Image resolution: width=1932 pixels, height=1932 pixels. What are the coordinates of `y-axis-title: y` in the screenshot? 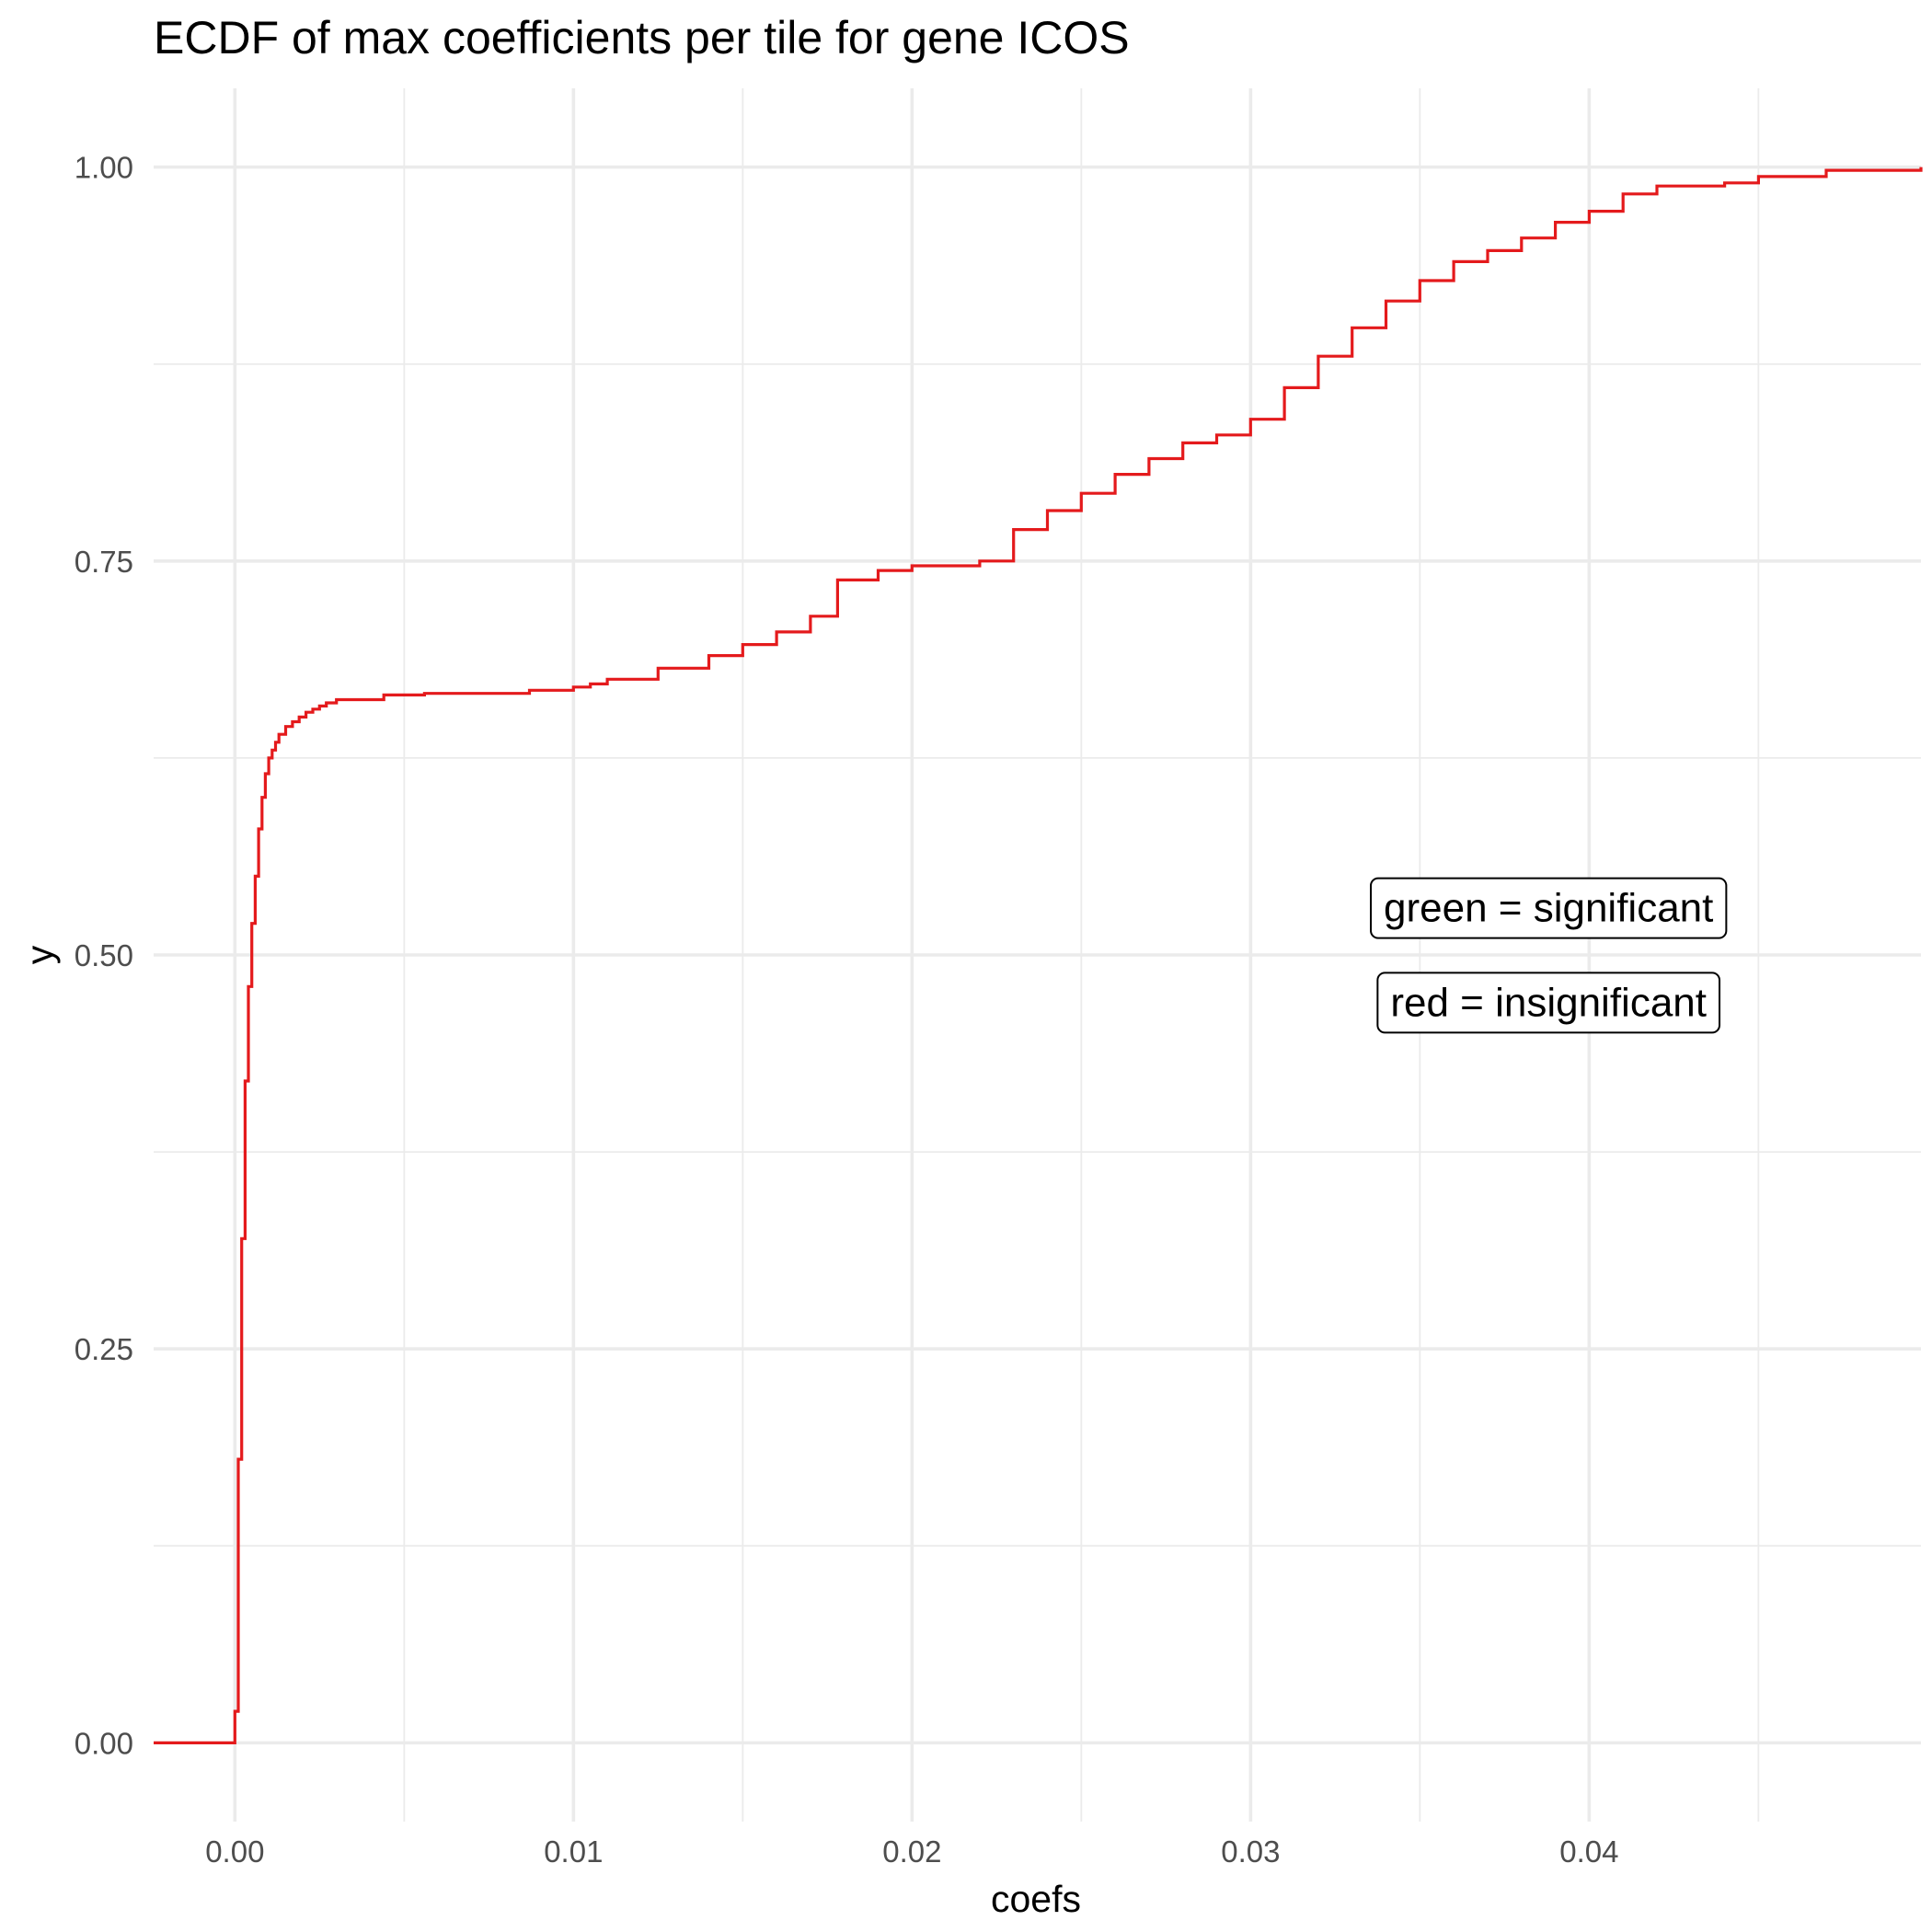 It's located at (39, 954).